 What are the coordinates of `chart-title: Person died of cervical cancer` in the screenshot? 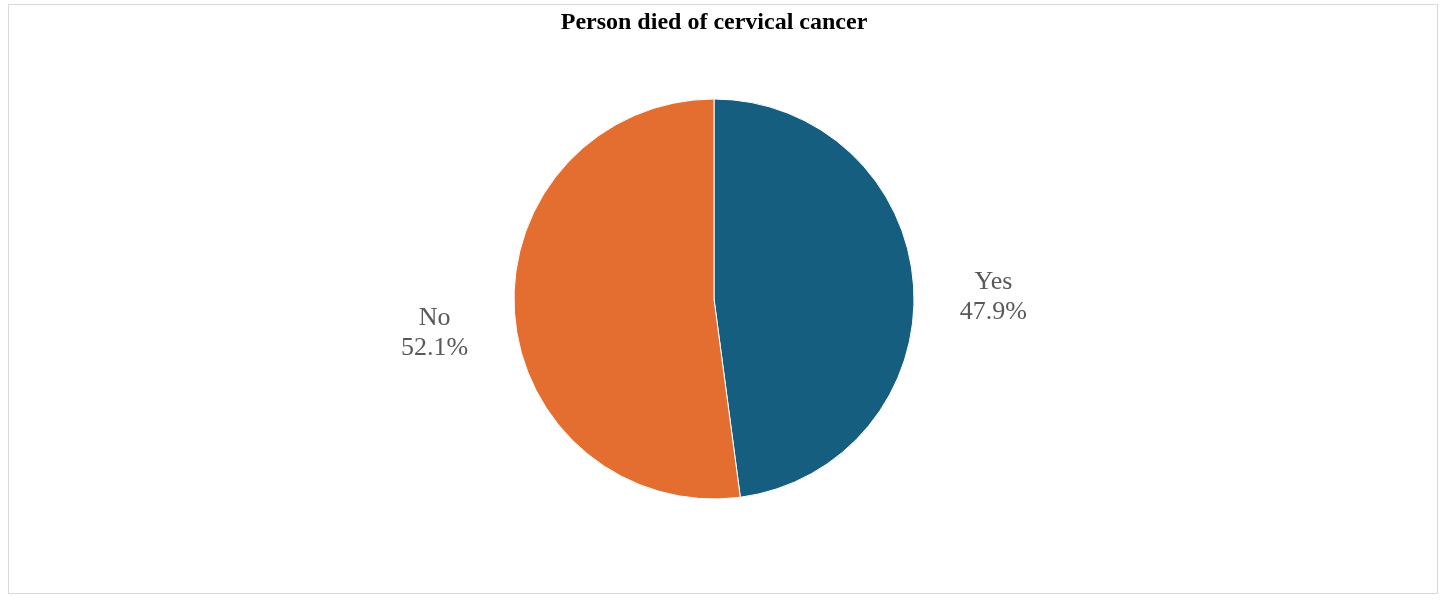 It's located at (714, 21).